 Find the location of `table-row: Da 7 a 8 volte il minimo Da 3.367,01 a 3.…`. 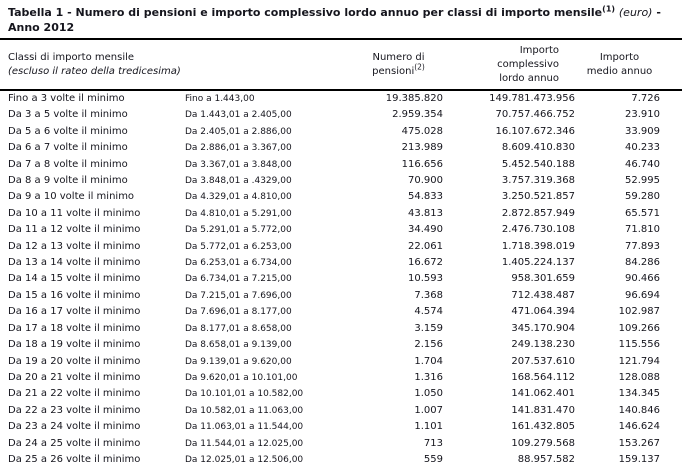

table-row: Da 7 a 8 volte il minimo Da 3.367,01 a 3.… is located at coordinates (341, 165).